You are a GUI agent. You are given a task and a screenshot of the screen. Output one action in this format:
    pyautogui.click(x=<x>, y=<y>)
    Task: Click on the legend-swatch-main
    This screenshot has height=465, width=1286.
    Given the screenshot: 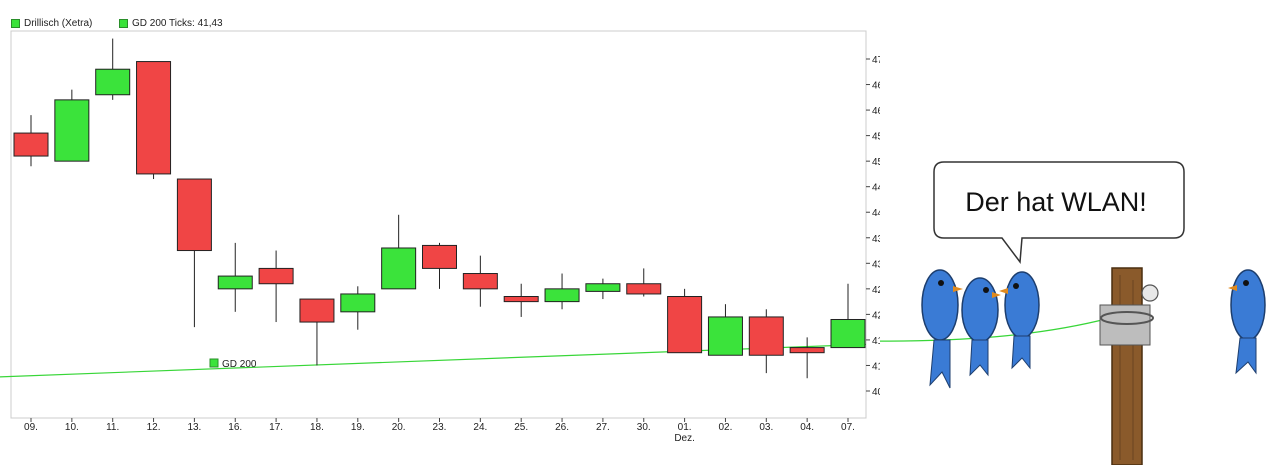 What is the action you would take?
    pyautogui.click(x=15, y=23)
    